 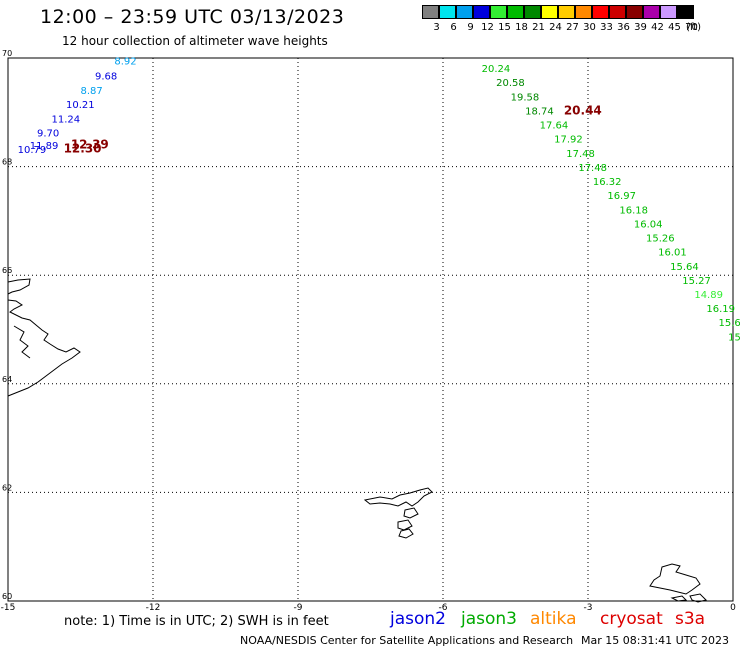 What do you see at coordinates (496, 69) in the screenshot?
I see `wave-height-label: 20.24` at bounding box center [496, 69].